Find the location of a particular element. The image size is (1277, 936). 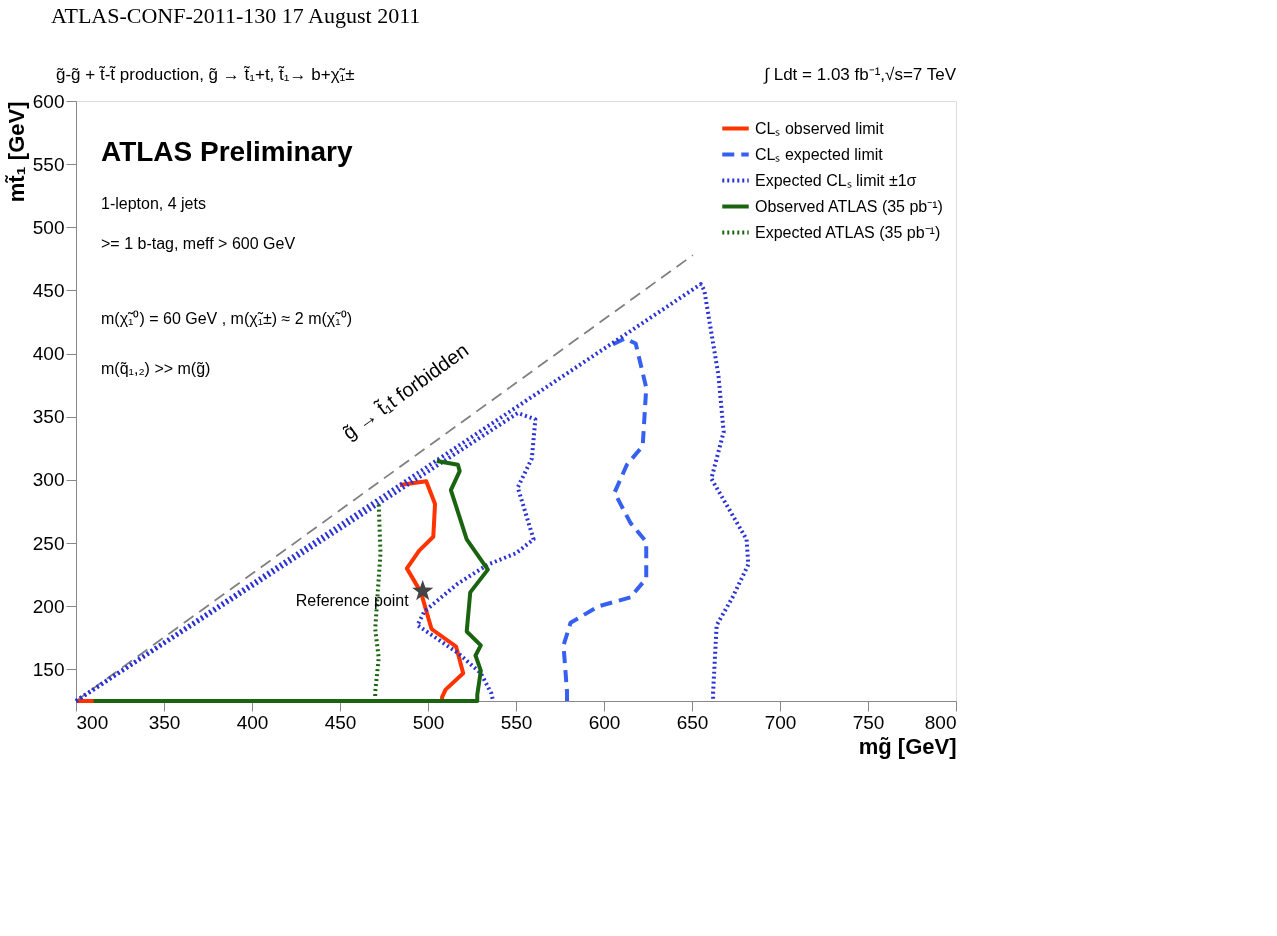

legend-label: Observed ATLAS (35 pb⁻¹) is located at coordinates (849, 206).